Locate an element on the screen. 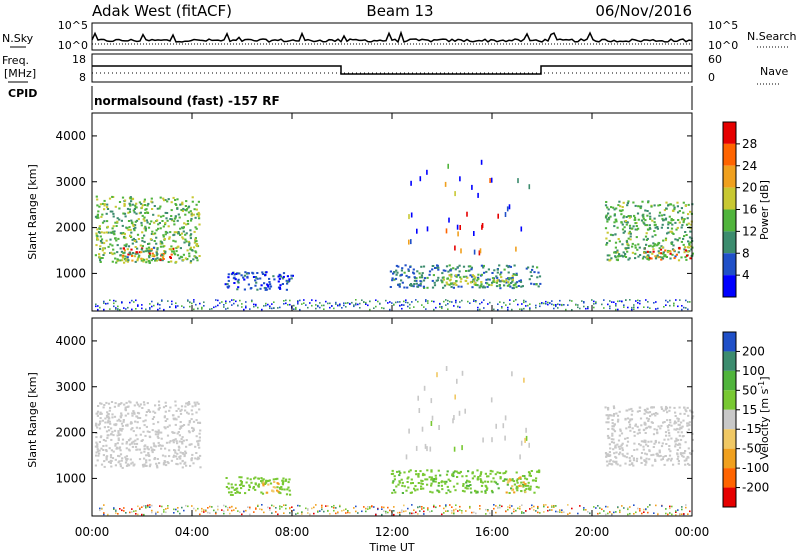 The width and height of the screenshot is (800, 554). power-colorbar-segment is located at coordinates (729, 198).